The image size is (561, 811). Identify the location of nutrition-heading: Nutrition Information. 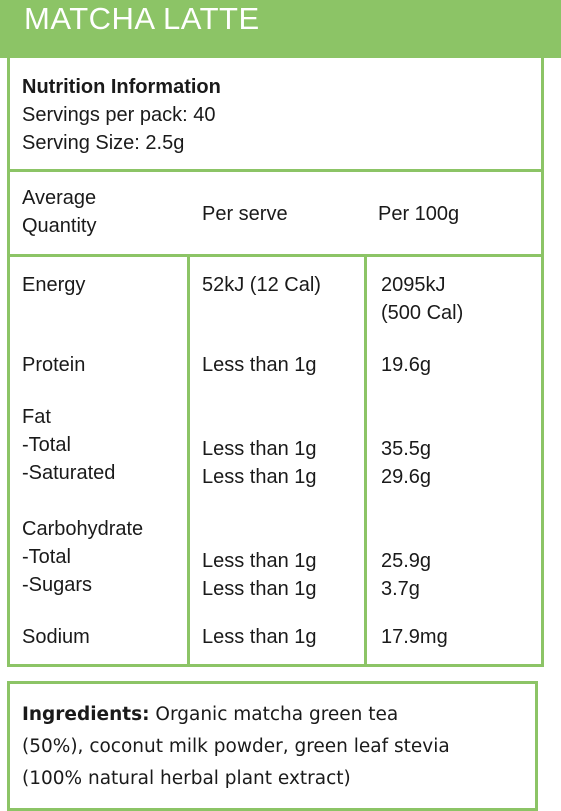
(121, 87).